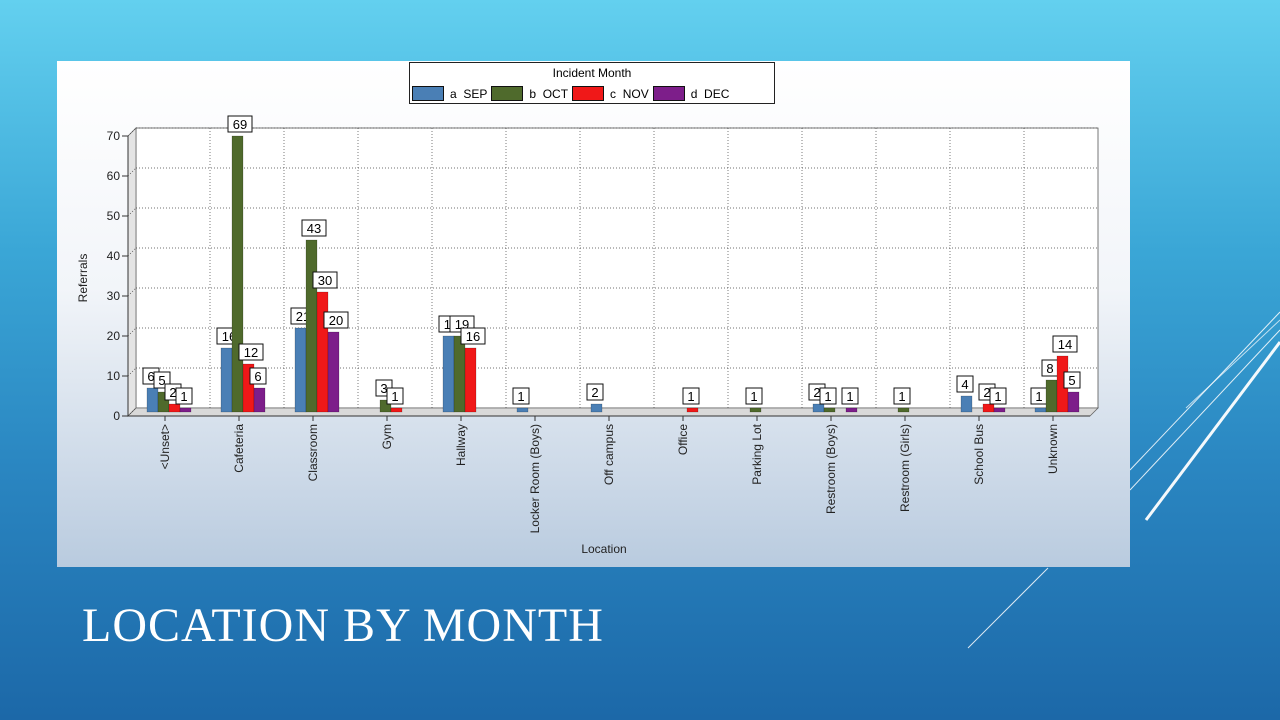 Image resolution: width=1280 pixels, height=720 pixels. Describe the element at coordinates (83, 278) in the screenshot. I see `y-axis-title: Referrals` at that location.